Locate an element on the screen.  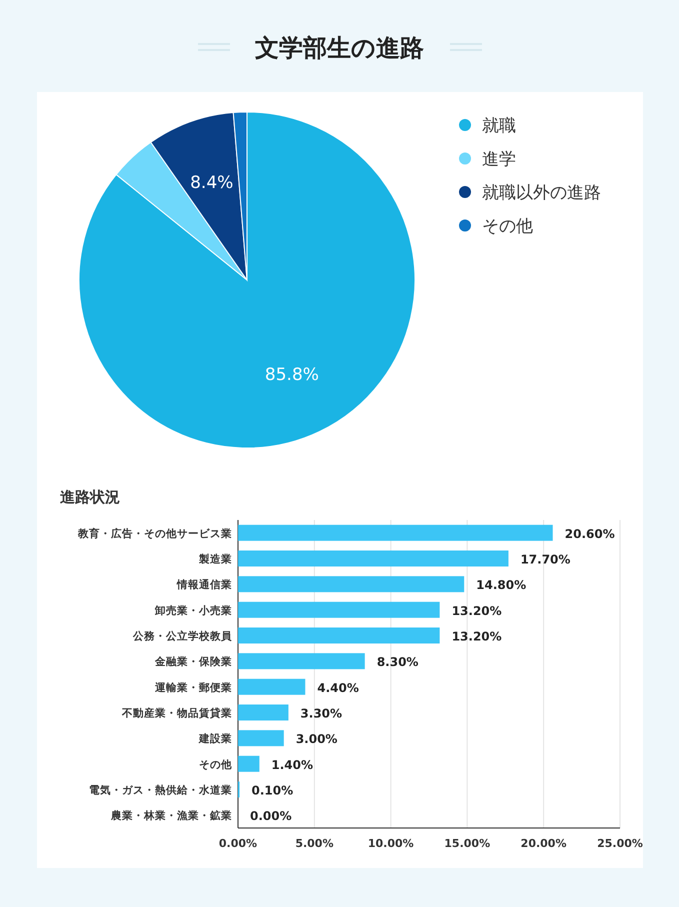
data-label: 0.00% is located at coordinates (271, 816).